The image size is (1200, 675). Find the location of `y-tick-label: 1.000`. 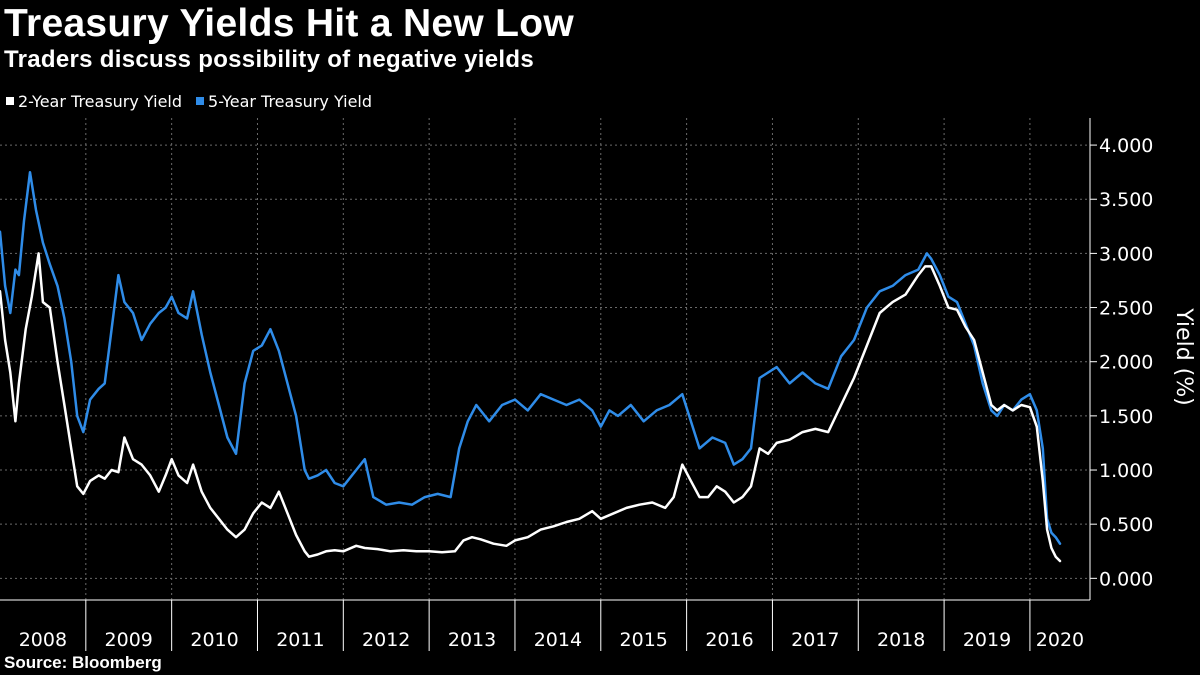

y-tick-label: 1.000 is located at coordinates (1126, 471).